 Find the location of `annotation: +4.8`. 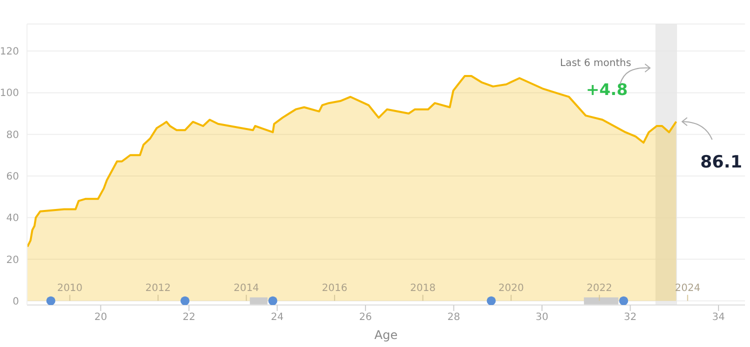

annotation: +4.8 is located at coordinates (607, 89).